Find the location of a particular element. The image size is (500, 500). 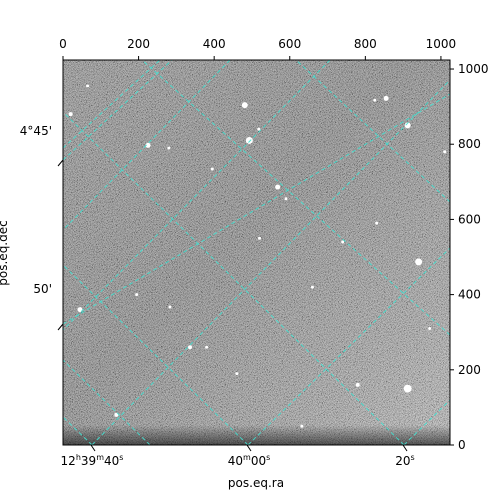

bottom-world-axis: 12h39m40s 40m00s 20s pos.eq.ra is located at coordinates (238, 467).